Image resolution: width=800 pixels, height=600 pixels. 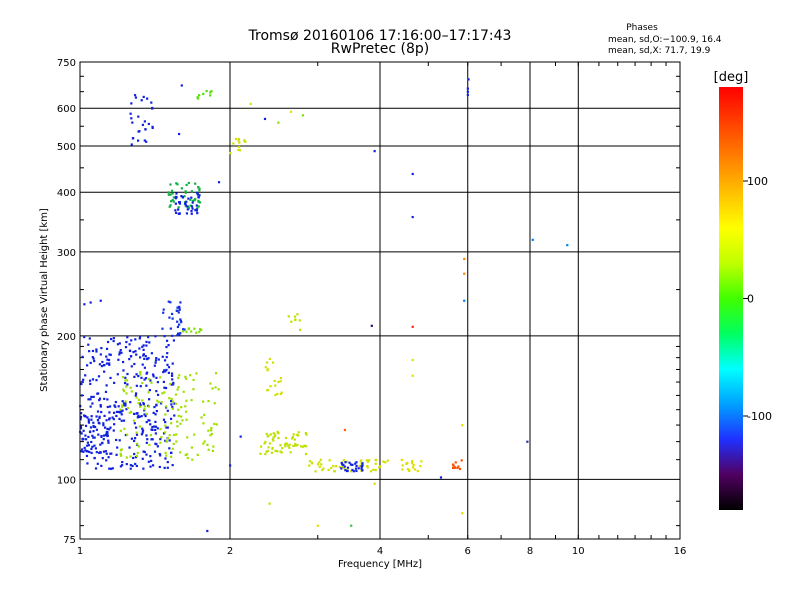 I want to click on colorbar-tick-label: 100, so click(x=757, y=181).